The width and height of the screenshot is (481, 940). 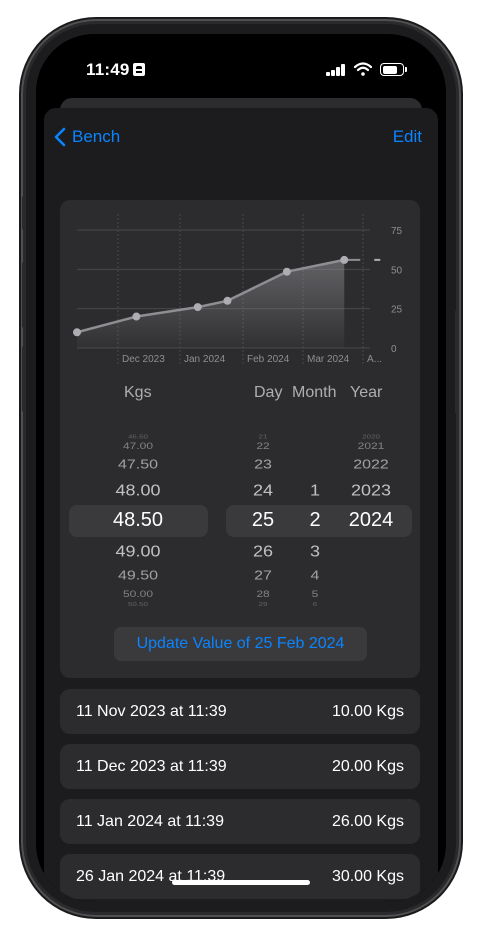 I want to click on year-column-header: Year, so click(x=366, y=392).